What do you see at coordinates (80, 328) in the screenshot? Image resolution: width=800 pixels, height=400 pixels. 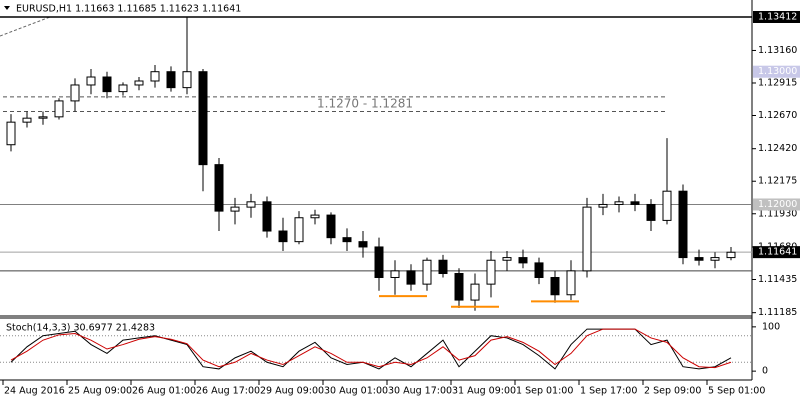 I see `indicator-title: Stoch(14,3,3) 30.6977 21.4283` at bounding box center [80, 328].